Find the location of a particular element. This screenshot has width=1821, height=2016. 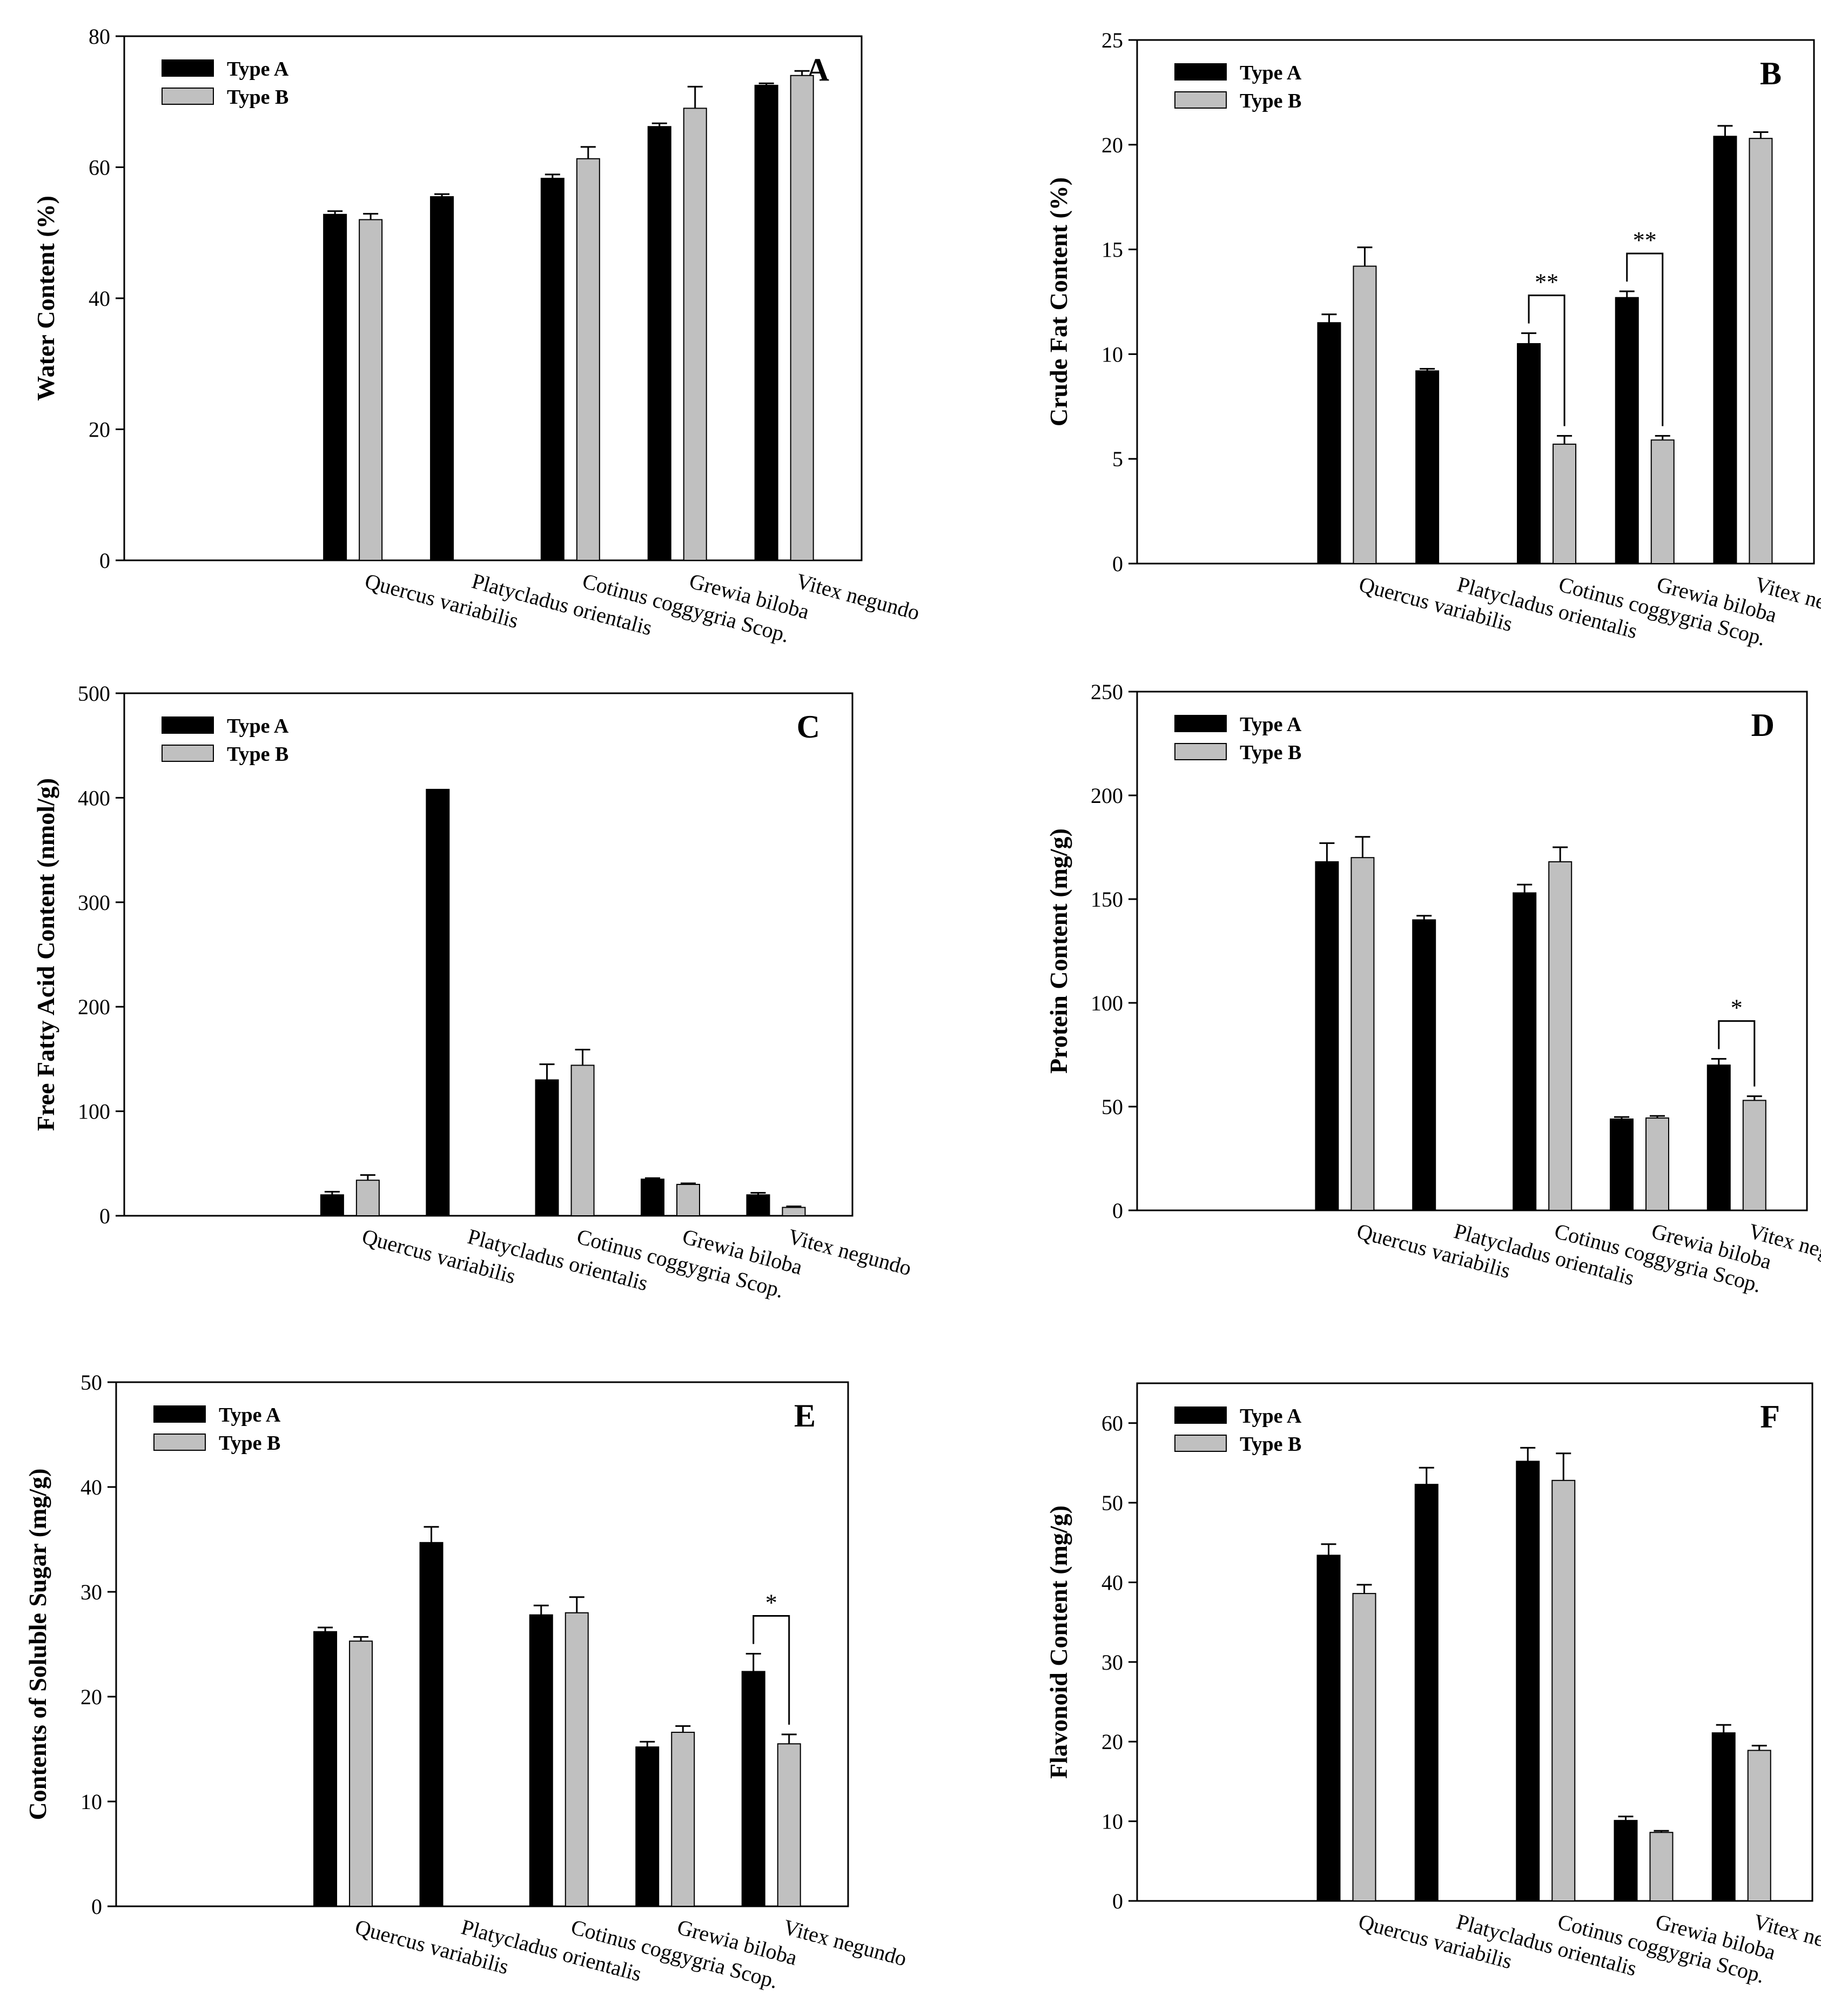

y-axis-label: Water Content (%) is located at coordinates (45, 298).